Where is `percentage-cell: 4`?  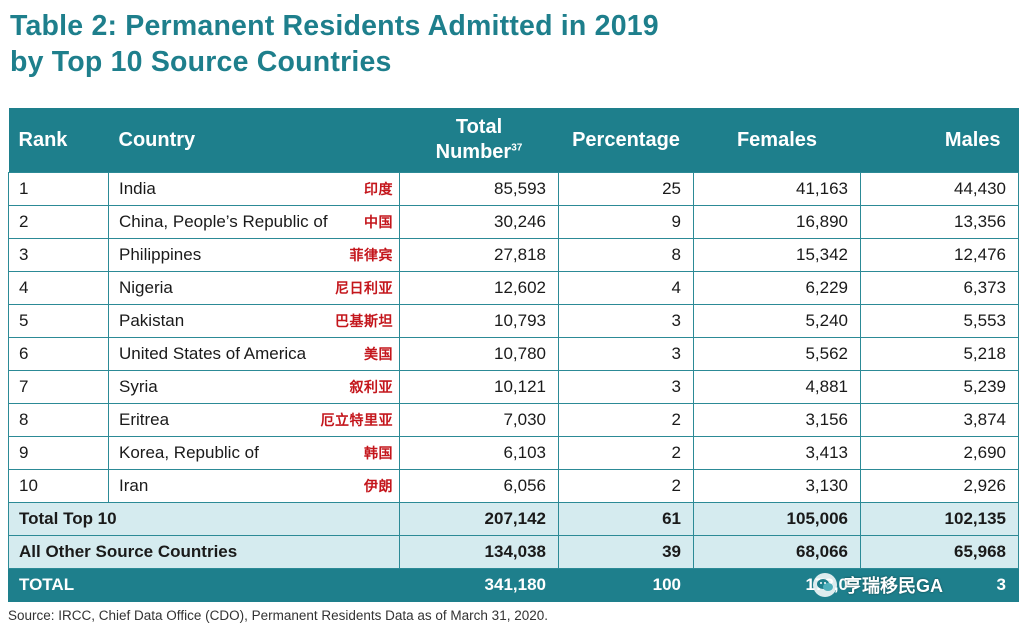
percentage-cell: 4 is located at coordinates (626, 287).